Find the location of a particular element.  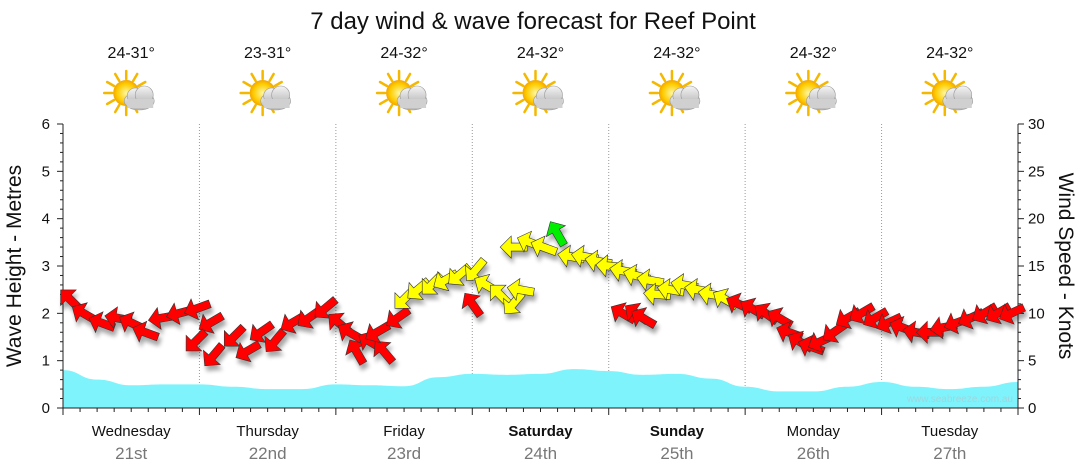

y-right-tick-label: 5 is located at coordinates (1032, 361).